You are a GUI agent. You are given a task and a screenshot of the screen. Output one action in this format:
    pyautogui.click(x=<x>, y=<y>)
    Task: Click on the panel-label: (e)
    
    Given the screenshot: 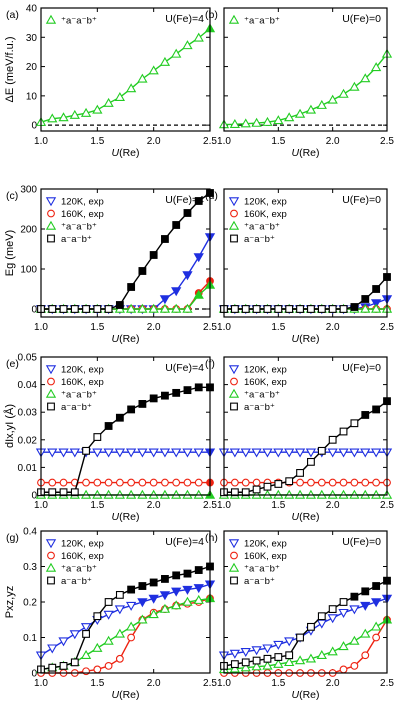 What is the action you would take?
    pyautogui.click(x=12, y=364)
    